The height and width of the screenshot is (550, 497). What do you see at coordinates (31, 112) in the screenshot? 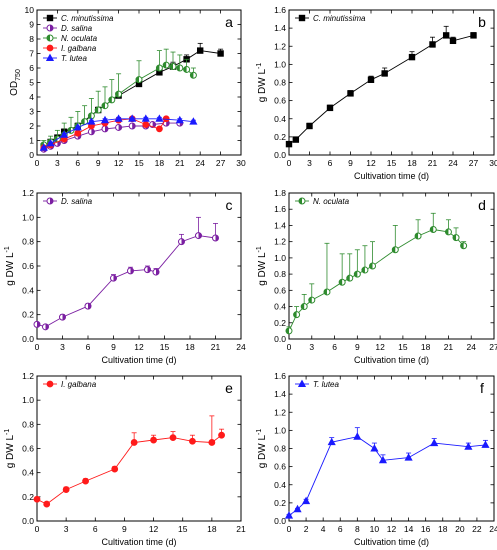
I see `y-tick-label: 3` at bounding box center [31, 112].